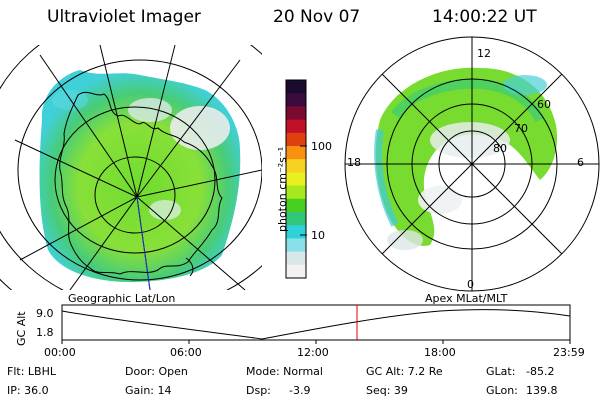 The width and height of the screenshot is (600, 400). I want to click on status-mode: Mode: Normal, so click(284, 371).